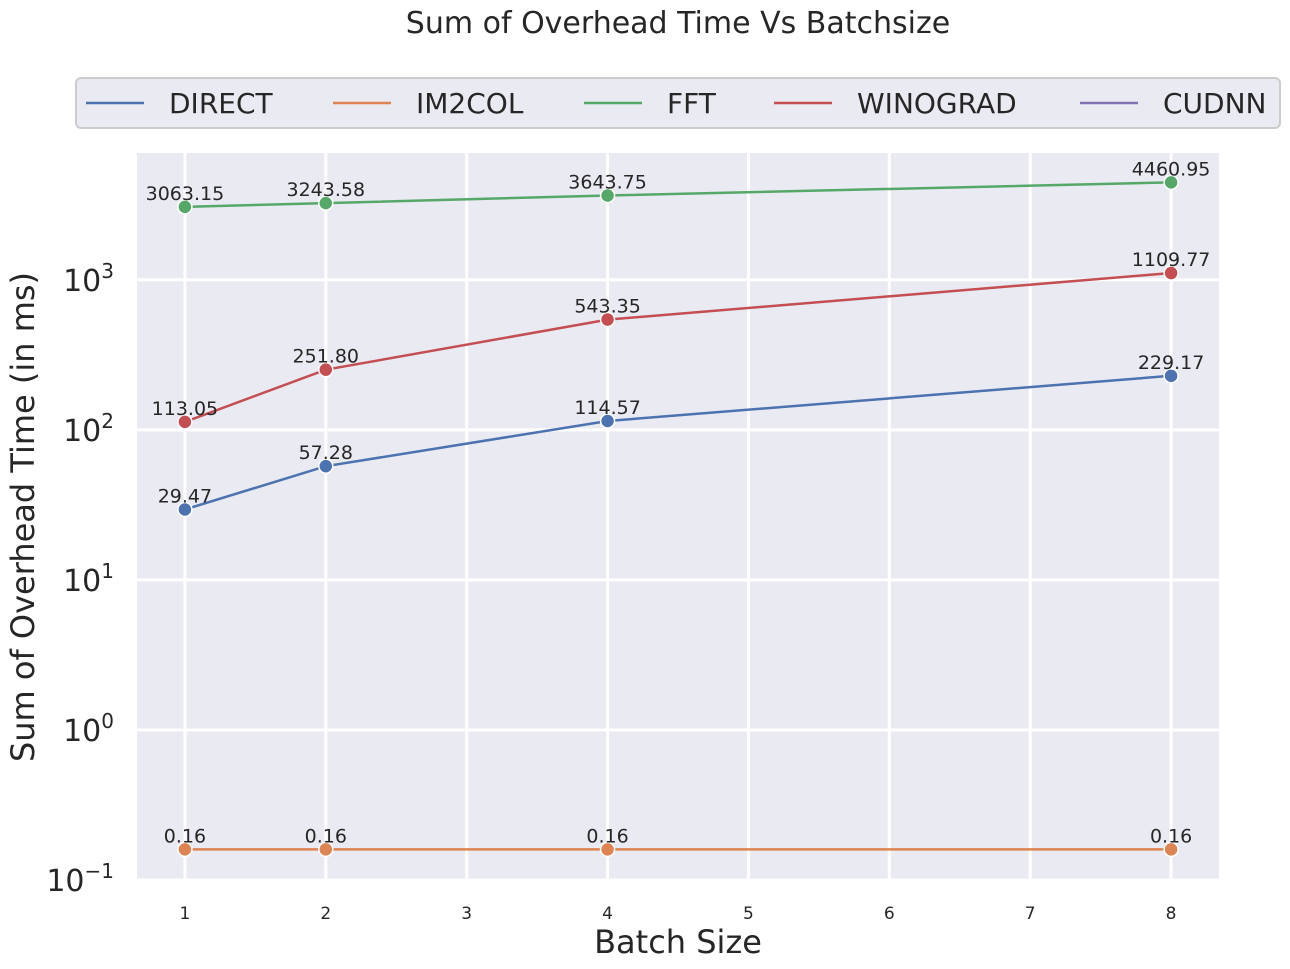  Describe the element at coordinates (466, 914) in the screenshot. I see `x-tick-label: 3` at that location.